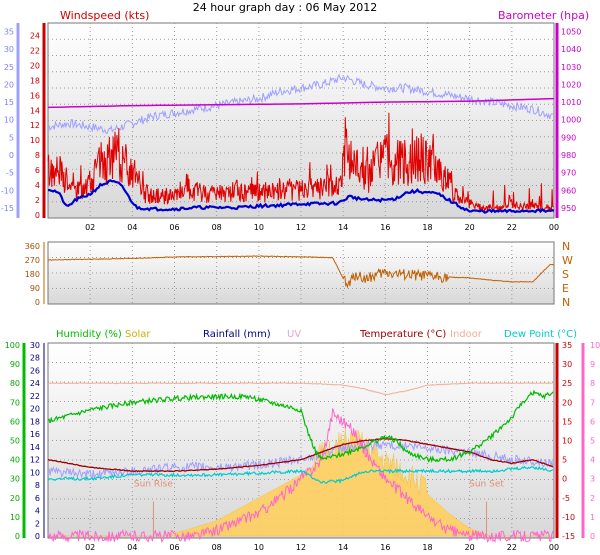 Image resolution: width=600 pixels, height=555 pixels. I want to click on outer-tick-label: 35, so click(9, 32).